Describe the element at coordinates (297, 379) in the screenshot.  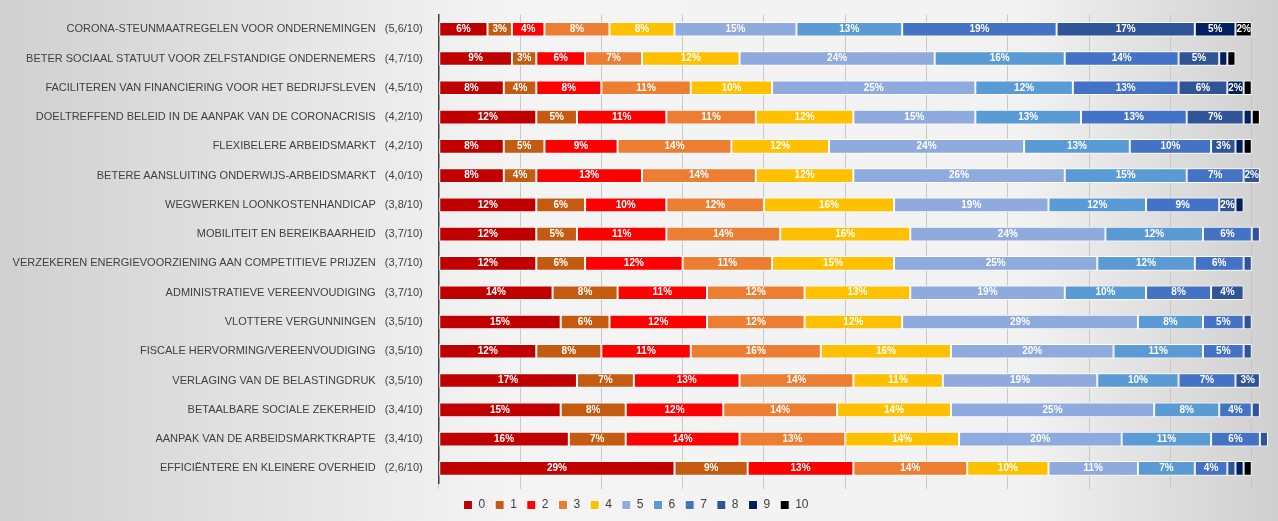
I see `y-tick-label: VERLAGING VAN DE BELASTINGDRUK (3,5/10)` at that location.